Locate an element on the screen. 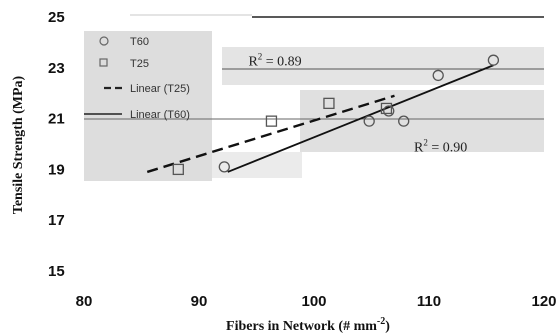 The width and height of the screenshot is (559, 335). y-tick-label: 21 is located at coordinates (56, 119).